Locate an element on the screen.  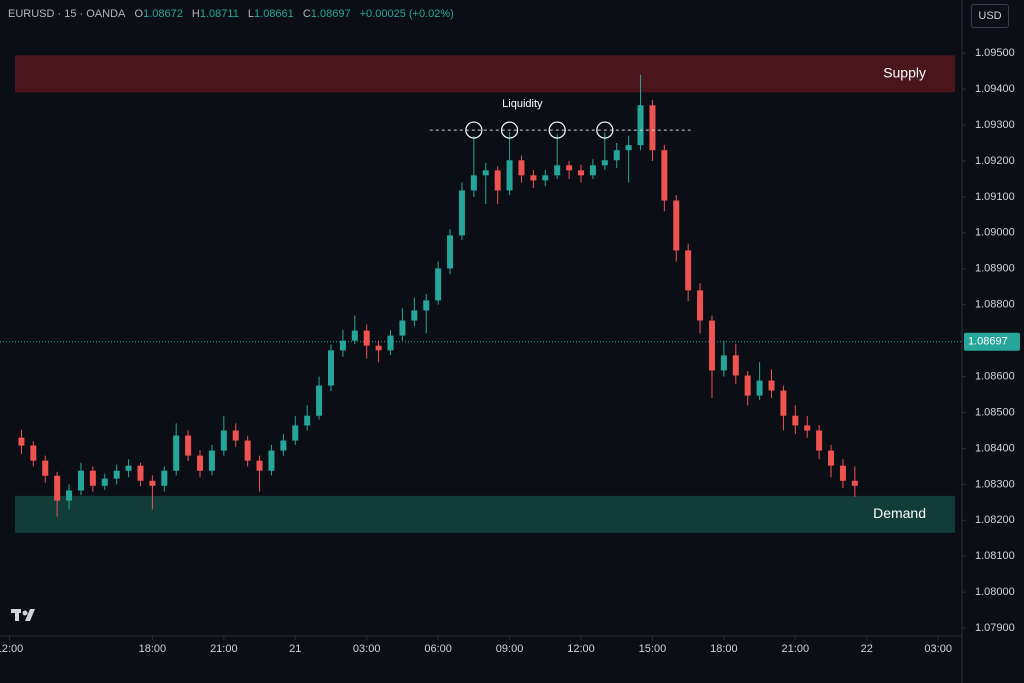
ohlc-value: 1.08711 is located at coordinates (219, 14).